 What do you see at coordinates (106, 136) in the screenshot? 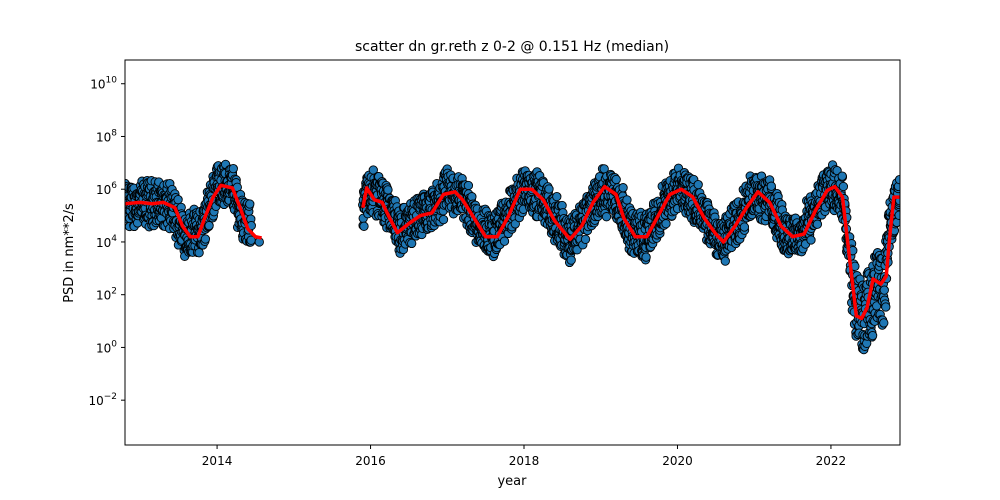
I see `y-tick-label: 10⁸` at bounding box center [106, 136].